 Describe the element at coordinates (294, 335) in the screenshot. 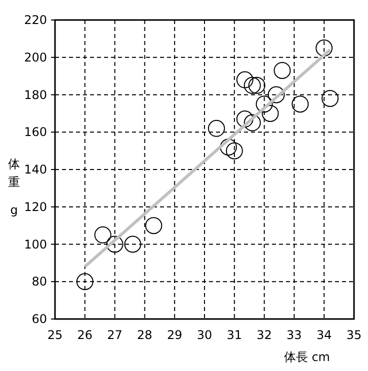

I see `x-tick-label: 33` at that location.